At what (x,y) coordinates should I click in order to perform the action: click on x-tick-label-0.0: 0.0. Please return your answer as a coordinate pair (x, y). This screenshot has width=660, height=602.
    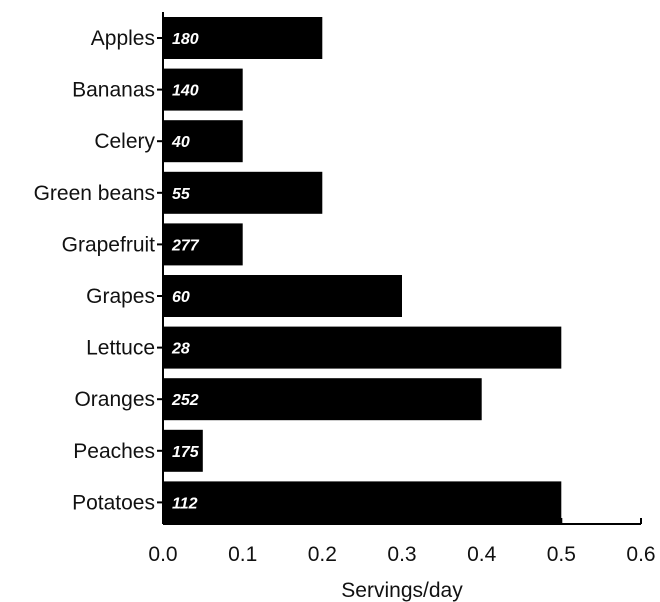
    Looking at the image, I should click on (162, 554).